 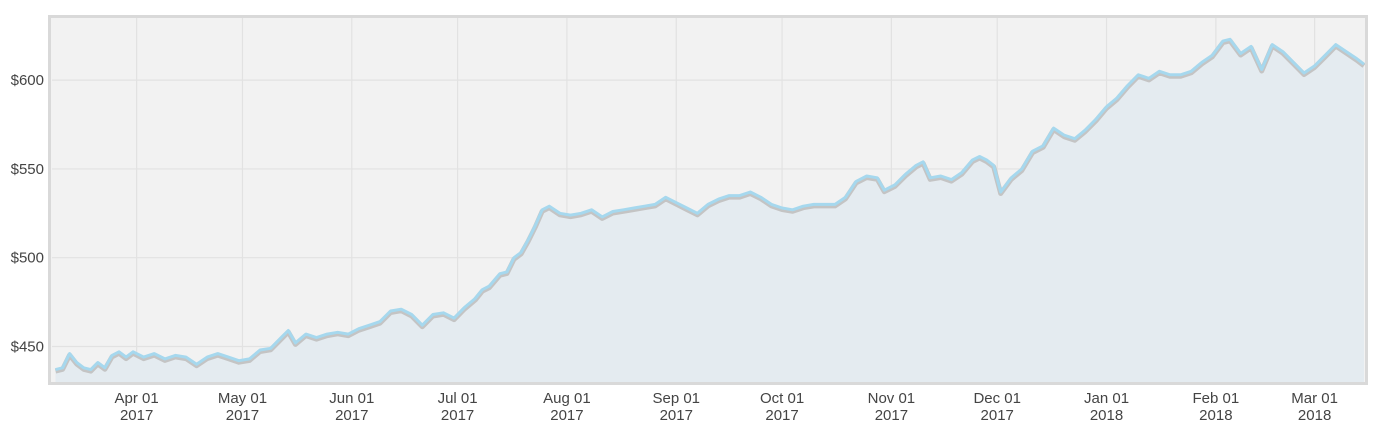 What do you see at coordinates (351, 398) in the screenshot?
I see `x-tick-label-month: Jun 01` at bounding box center [351, 398].